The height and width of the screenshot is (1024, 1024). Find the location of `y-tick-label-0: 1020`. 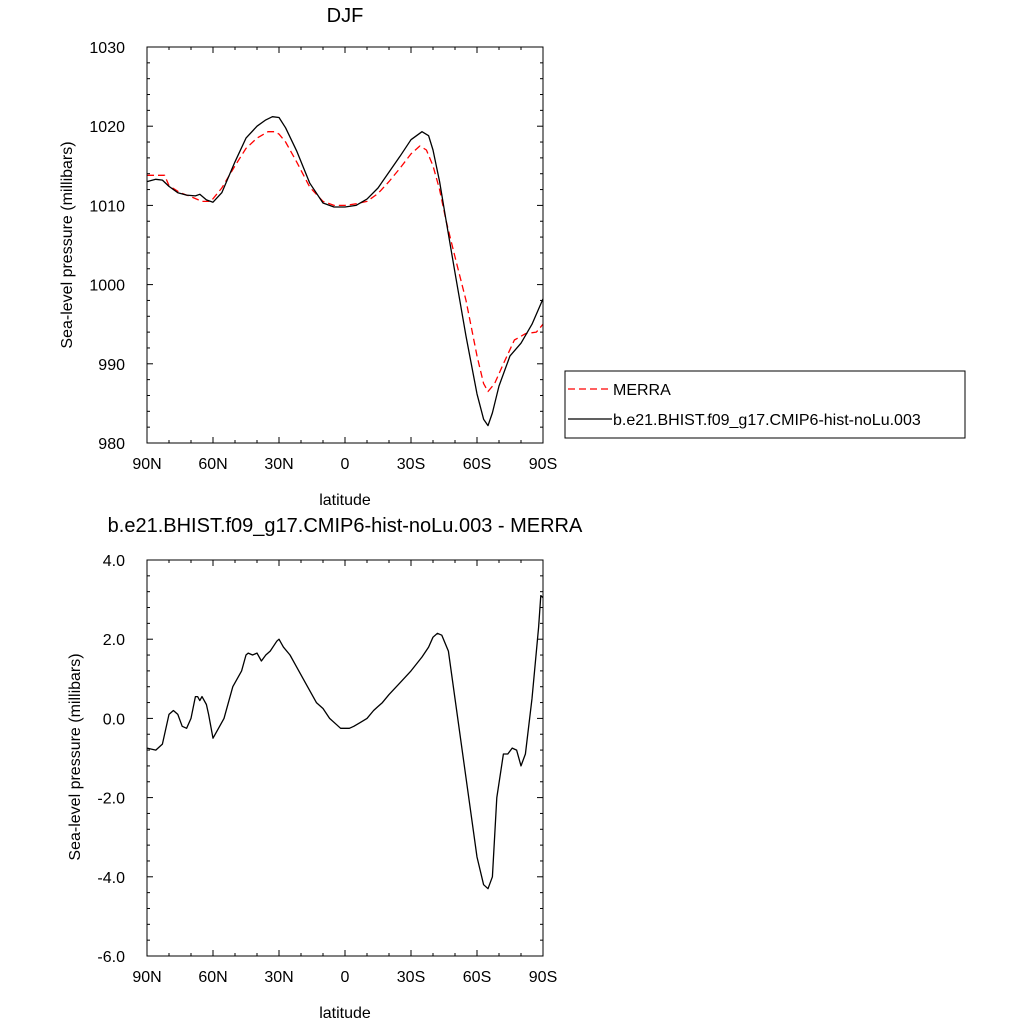

y-tick-label-0: 1020 is located at coordinates (107, 127).